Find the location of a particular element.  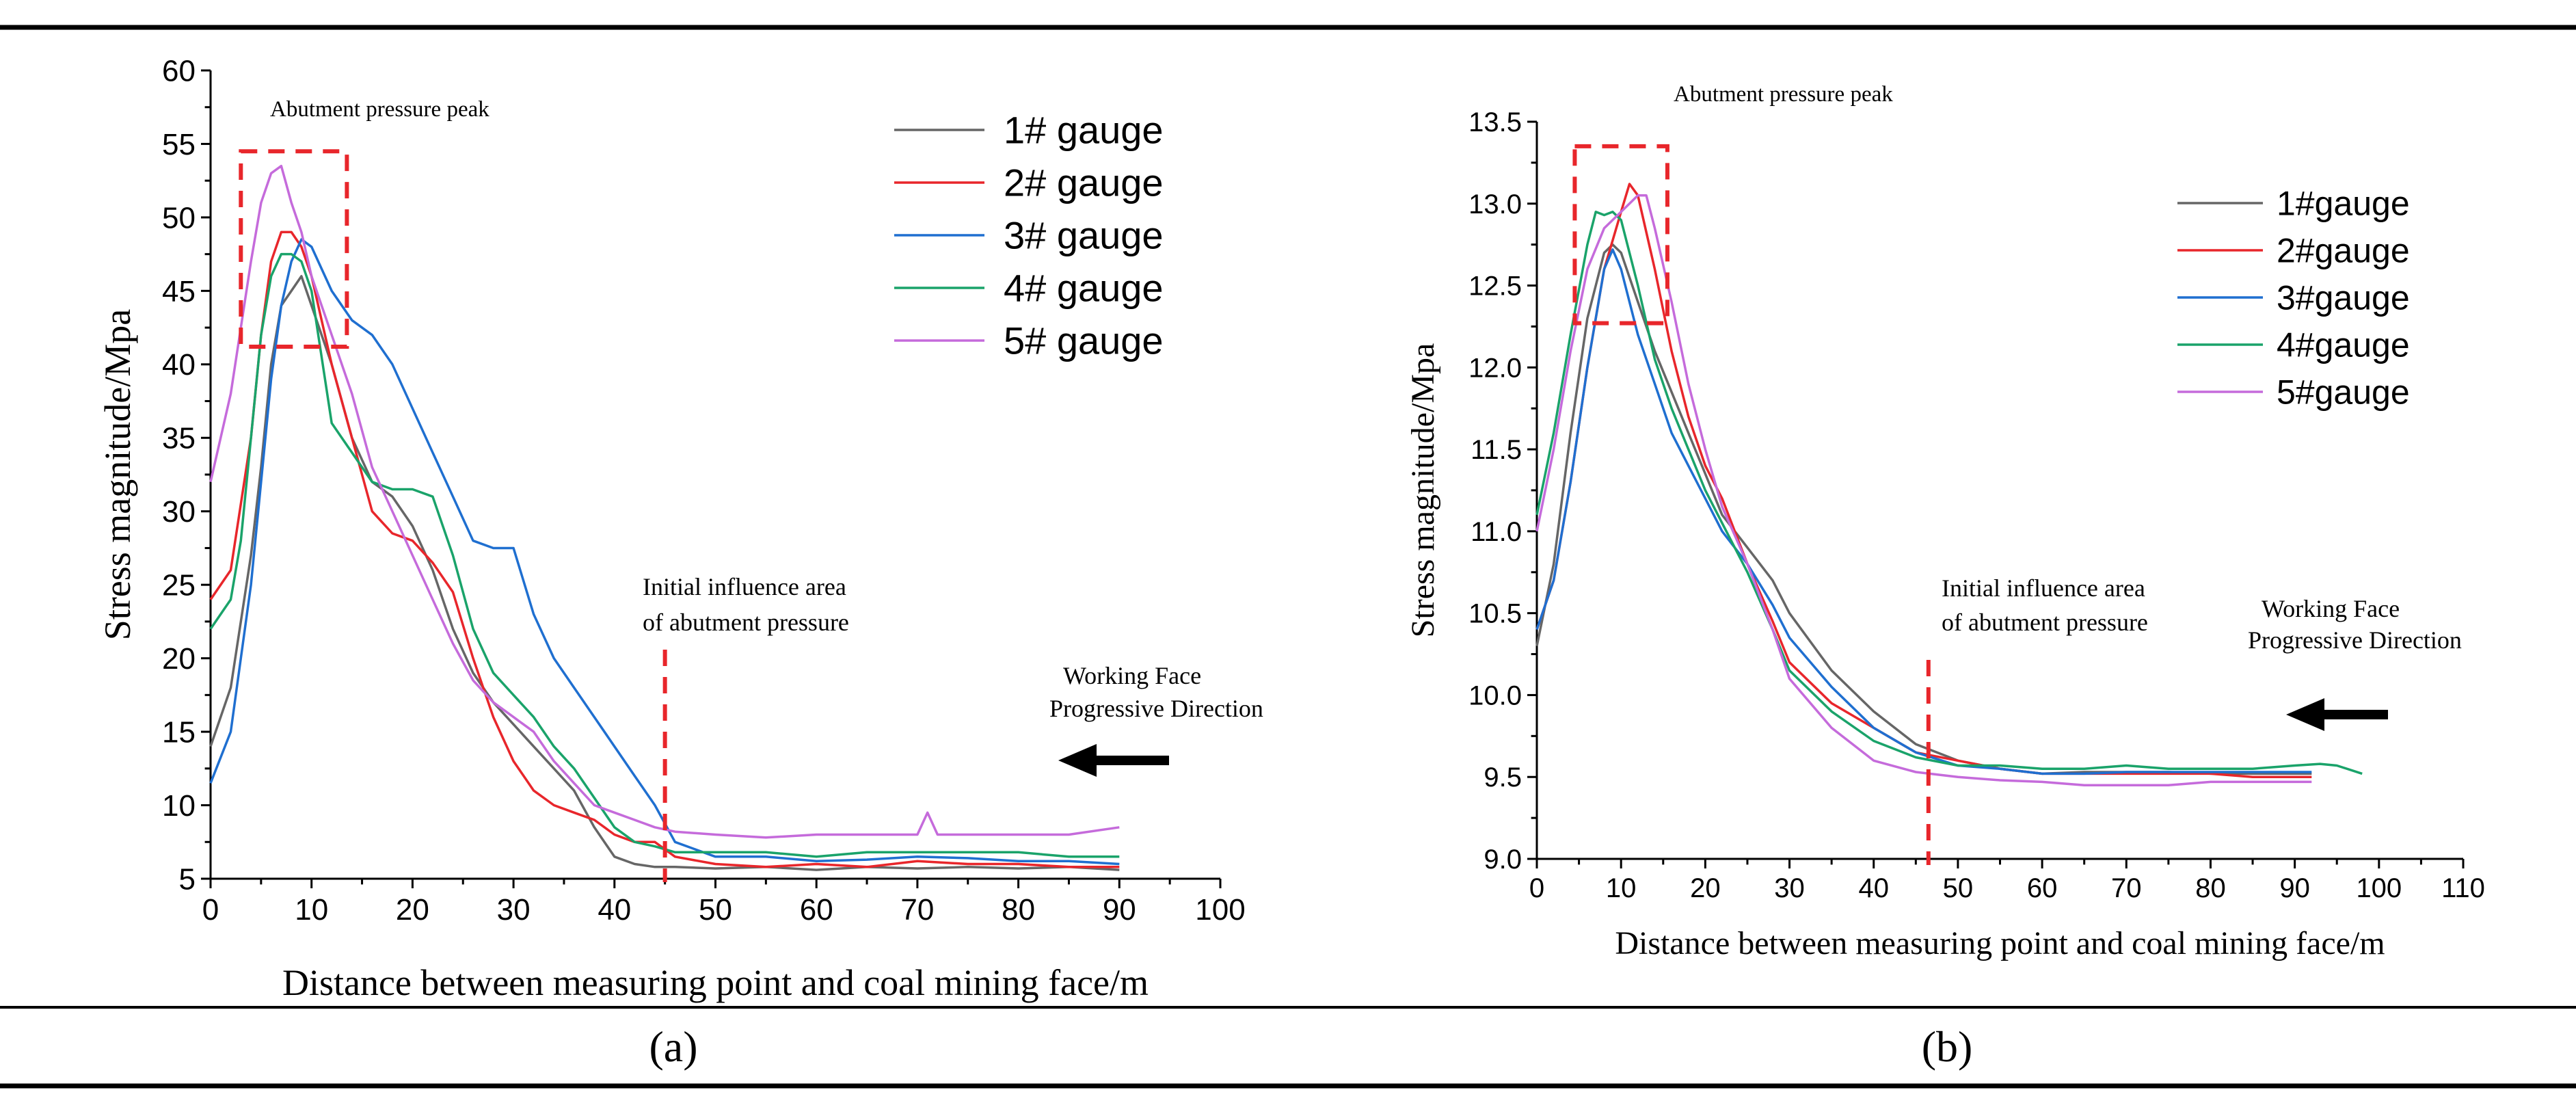

x-tick-label: 110 is located at coordinates (2463, 888).